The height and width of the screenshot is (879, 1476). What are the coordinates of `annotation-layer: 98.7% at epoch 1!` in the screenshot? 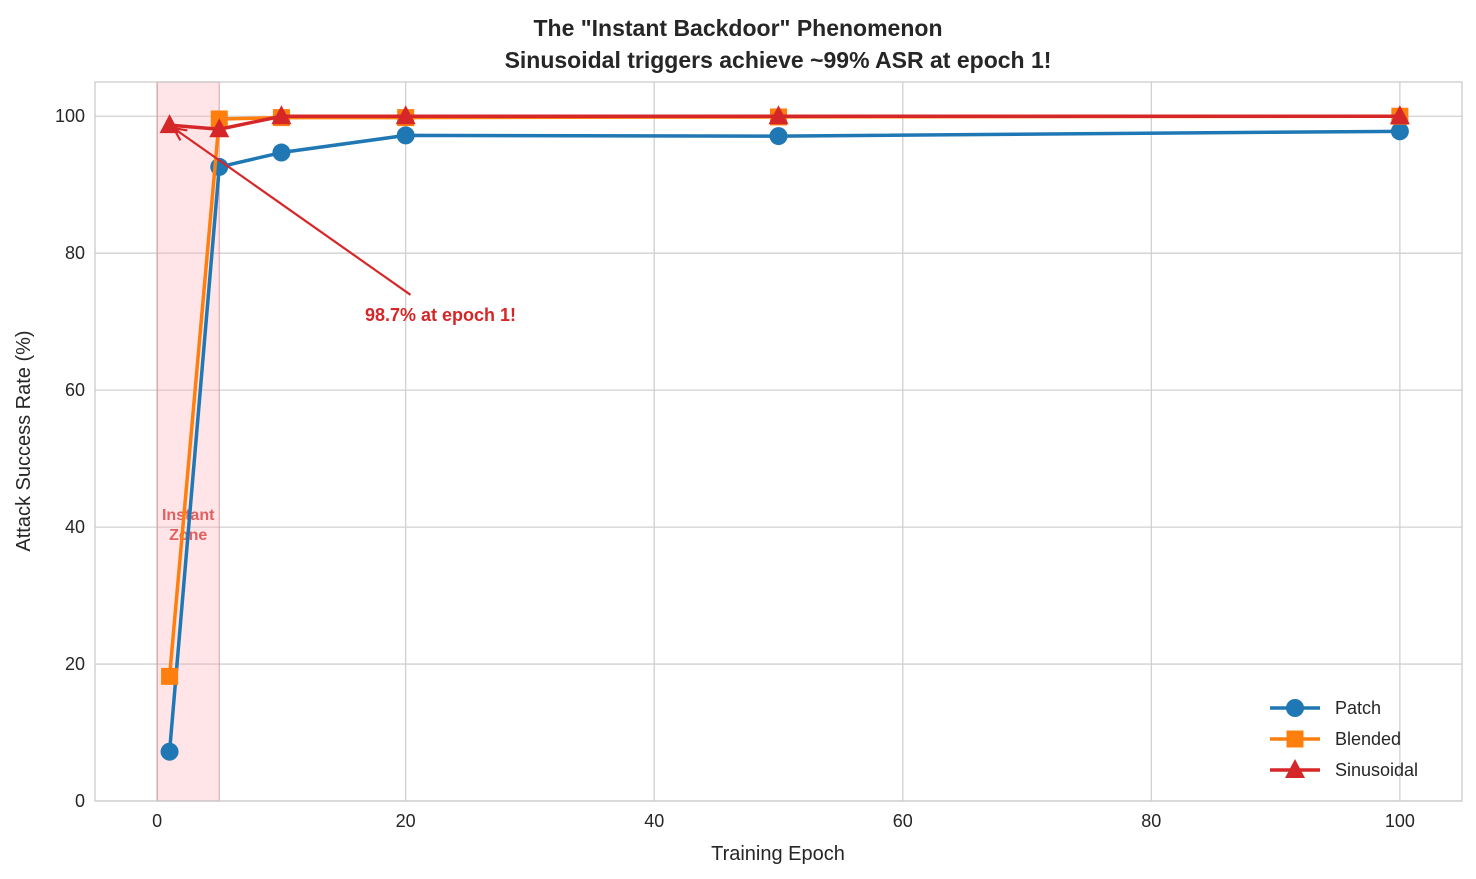 It's located at (344, 226).